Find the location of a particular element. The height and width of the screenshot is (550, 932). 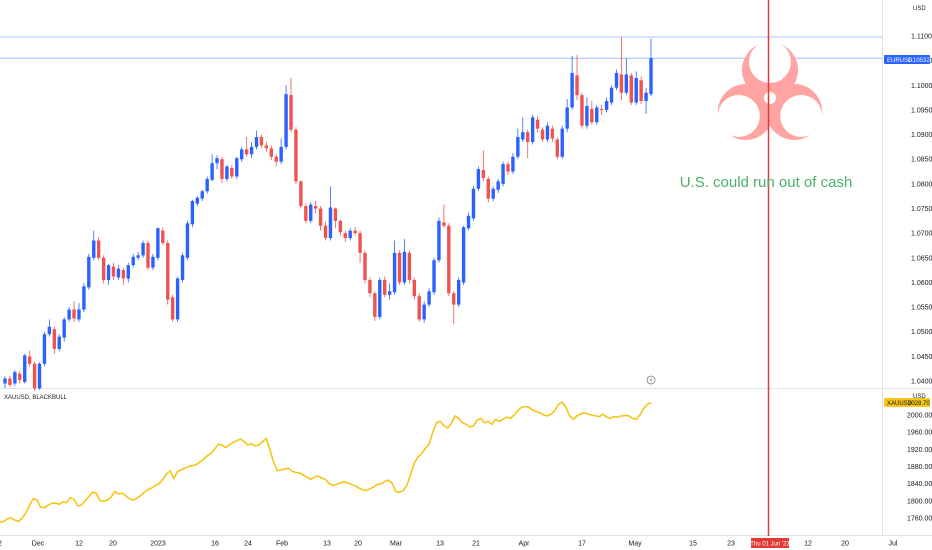

y-tick-label: 1760.00 is located at coordinates (919, 519).